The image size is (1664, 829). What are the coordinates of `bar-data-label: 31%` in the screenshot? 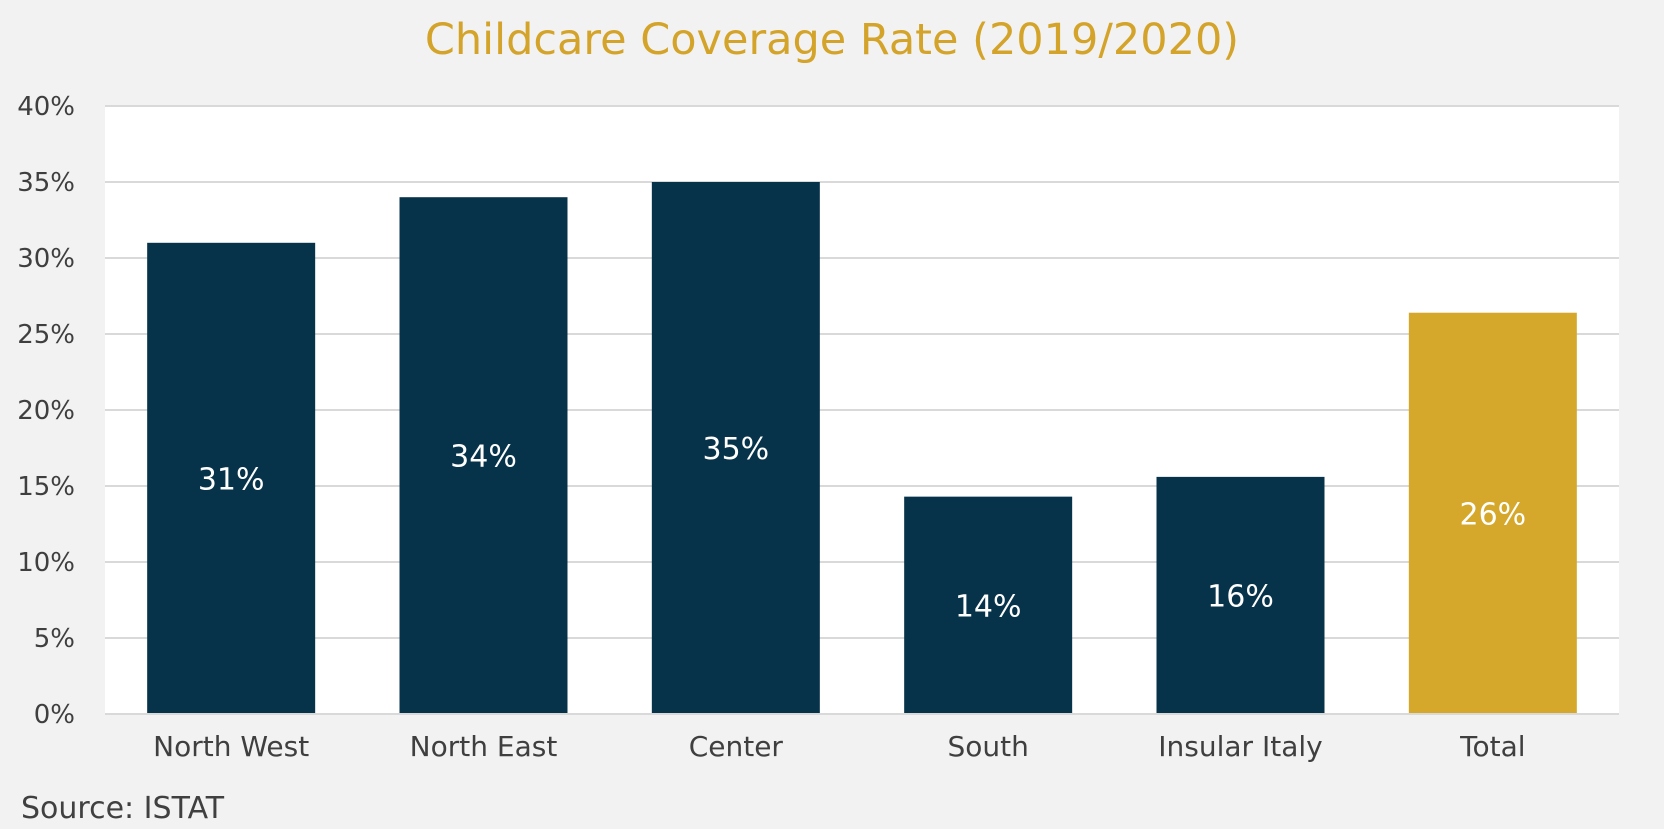 It's located at (231, 479).